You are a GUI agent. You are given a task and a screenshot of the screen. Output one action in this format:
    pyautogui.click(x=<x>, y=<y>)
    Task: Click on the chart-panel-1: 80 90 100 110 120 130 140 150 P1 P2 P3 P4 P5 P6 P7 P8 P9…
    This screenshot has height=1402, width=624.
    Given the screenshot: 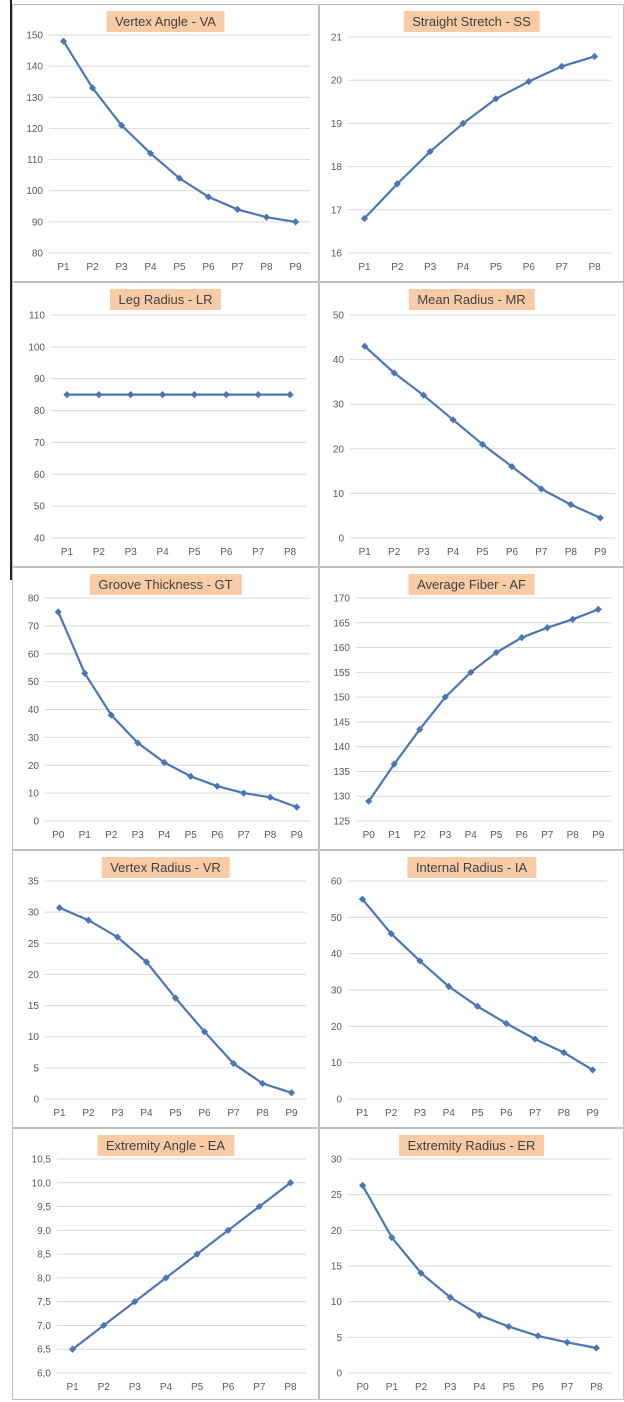 What is the action you would take?
    pyautogui.click(x=165, y=143)
    